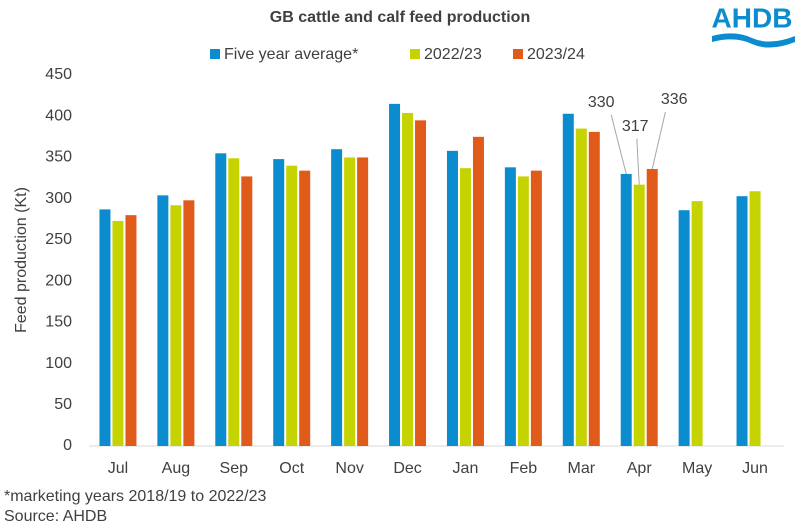 The height and width of the screenshot is (529, 802). Describe the element at coordinates (400, 17) in the screenshot. I see `chart-title: GB cattle and calf feed production` at that location.